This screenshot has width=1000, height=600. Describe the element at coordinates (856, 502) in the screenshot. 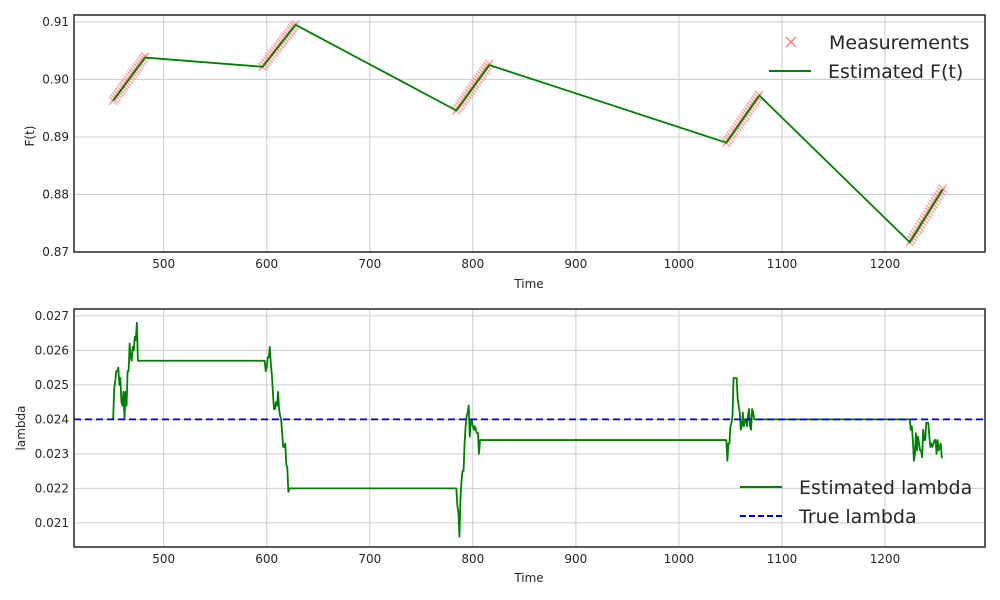

I see `legend: Estimated lambda True lambda` at that location.